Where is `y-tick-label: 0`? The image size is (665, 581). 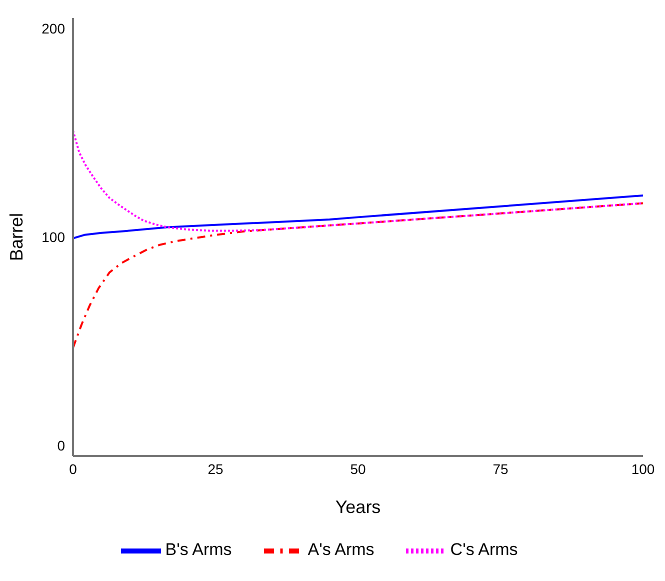
y-tick-label: 0 is located at coordinates (61, 446).